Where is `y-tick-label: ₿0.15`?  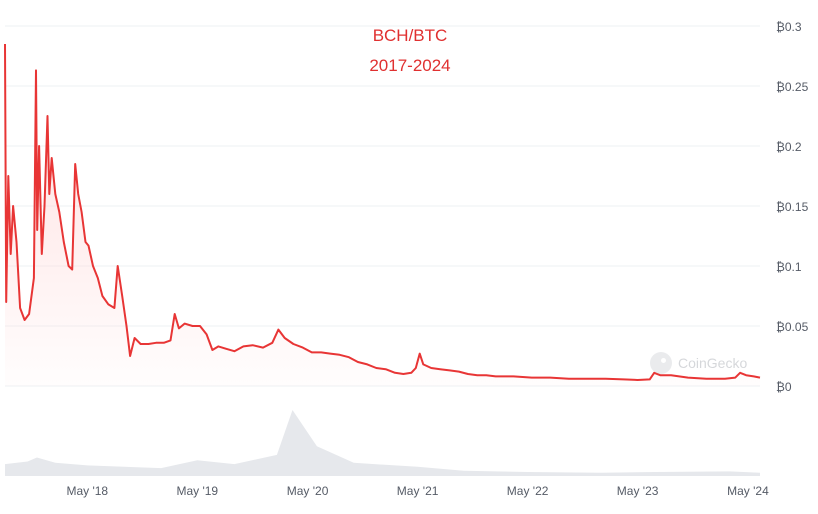
y-tick-label: ₿0.15 is located at coordinates (792, 207).